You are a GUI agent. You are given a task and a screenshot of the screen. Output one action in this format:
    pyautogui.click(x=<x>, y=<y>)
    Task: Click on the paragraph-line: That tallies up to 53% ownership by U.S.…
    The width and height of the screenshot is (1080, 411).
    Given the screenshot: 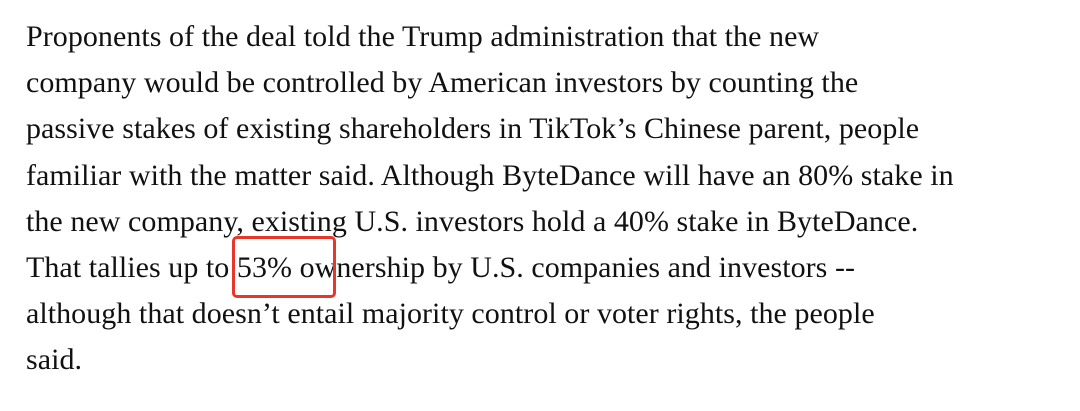 What is the action you would take?
    pyautogui.click(x=441, y=268)
    